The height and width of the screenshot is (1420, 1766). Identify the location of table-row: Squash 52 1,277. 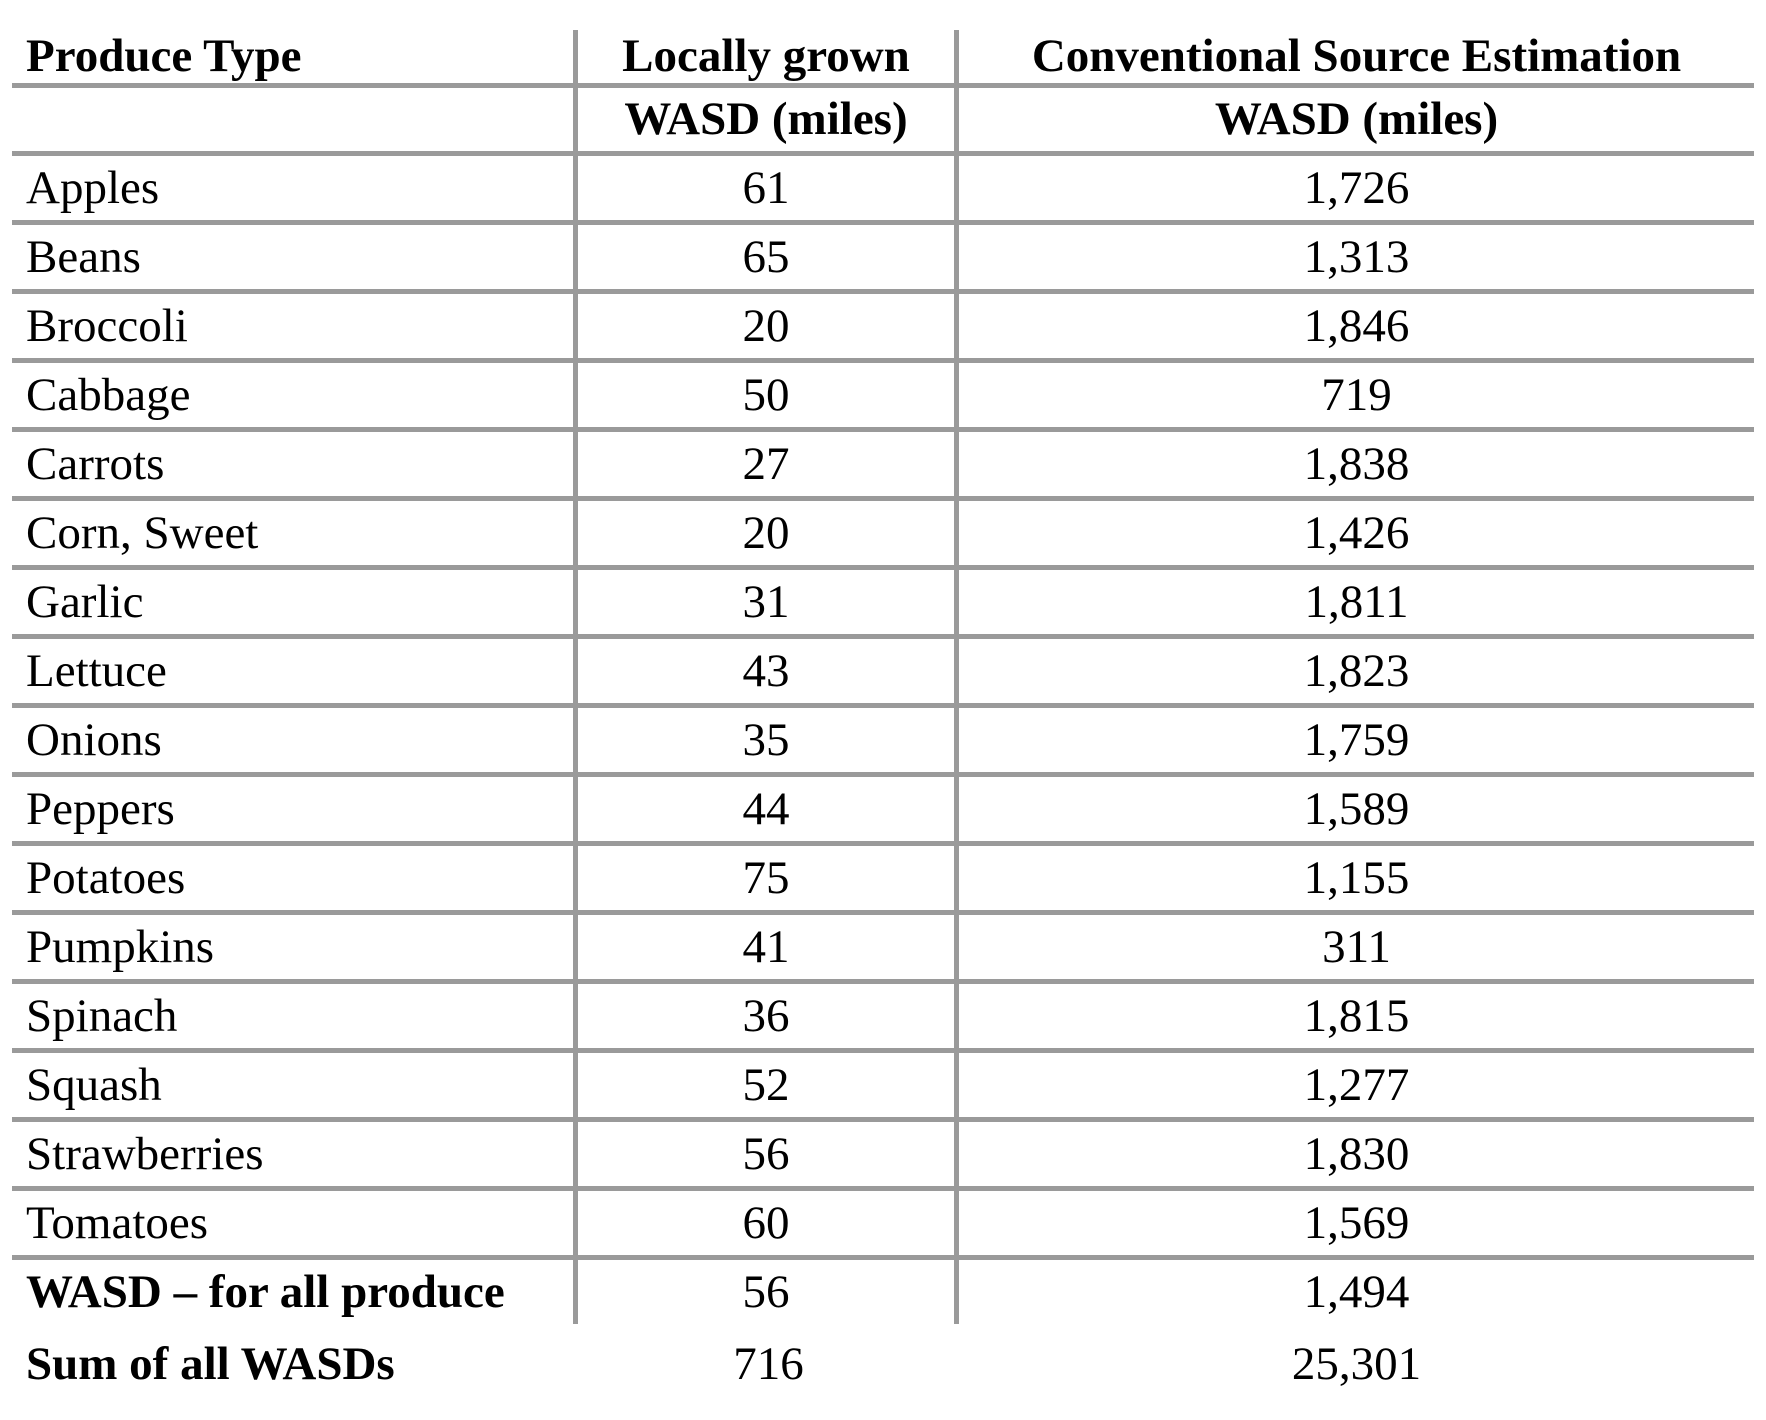
(883, 1087).